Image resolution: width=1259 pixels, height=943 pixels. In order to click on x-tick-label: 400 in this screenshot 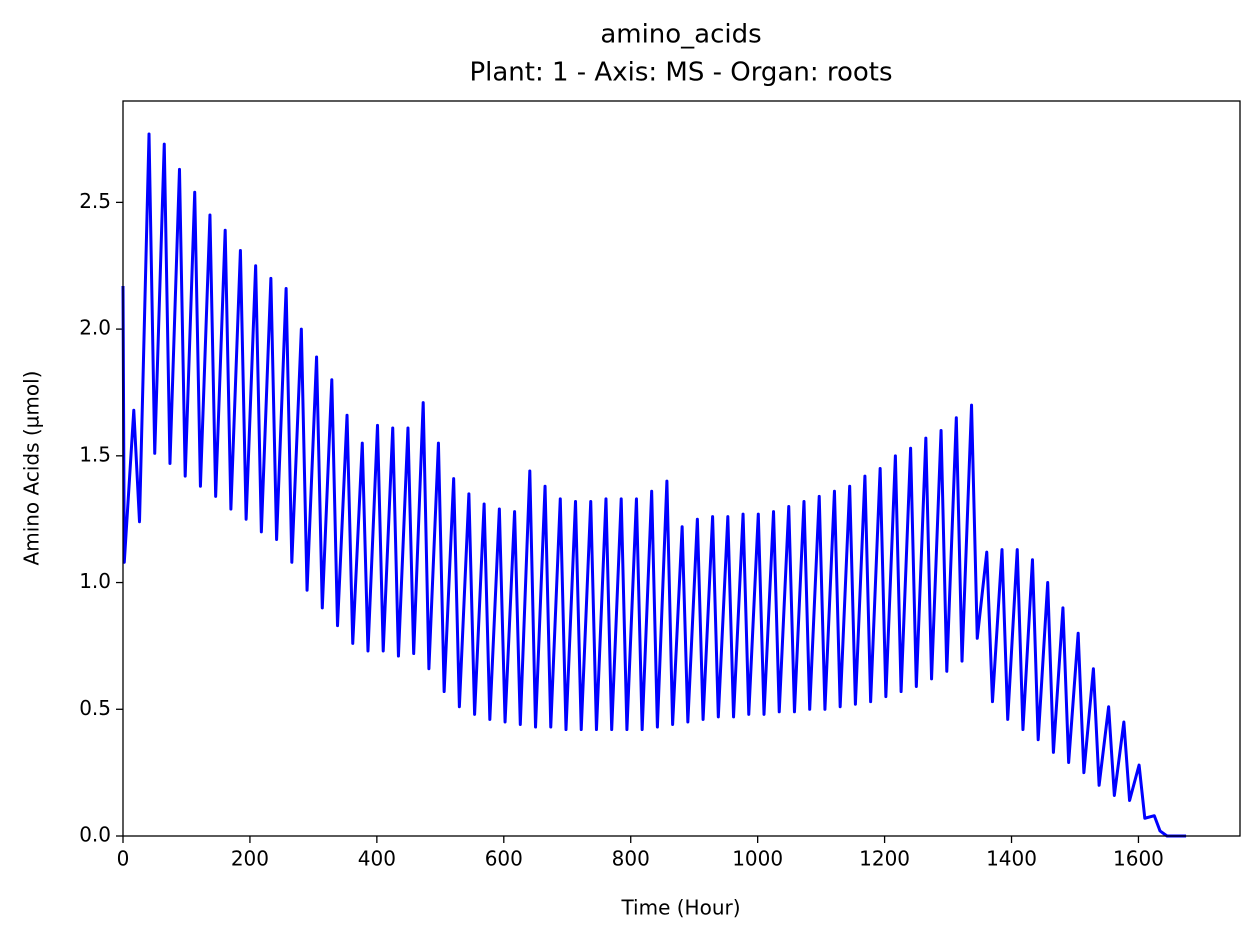, I will do `click(377, 859)`.